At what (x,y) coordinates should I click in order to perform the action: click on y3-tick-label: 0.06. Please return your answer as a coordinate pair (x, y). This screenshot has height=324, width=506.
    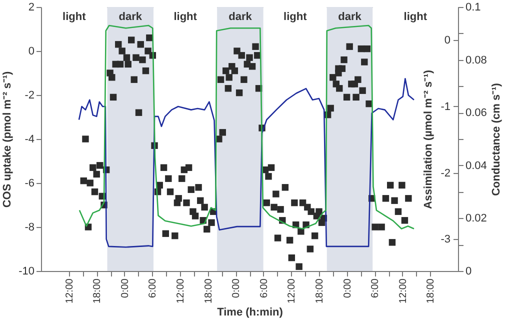
    Looking at the image, I should click on (476, 113).